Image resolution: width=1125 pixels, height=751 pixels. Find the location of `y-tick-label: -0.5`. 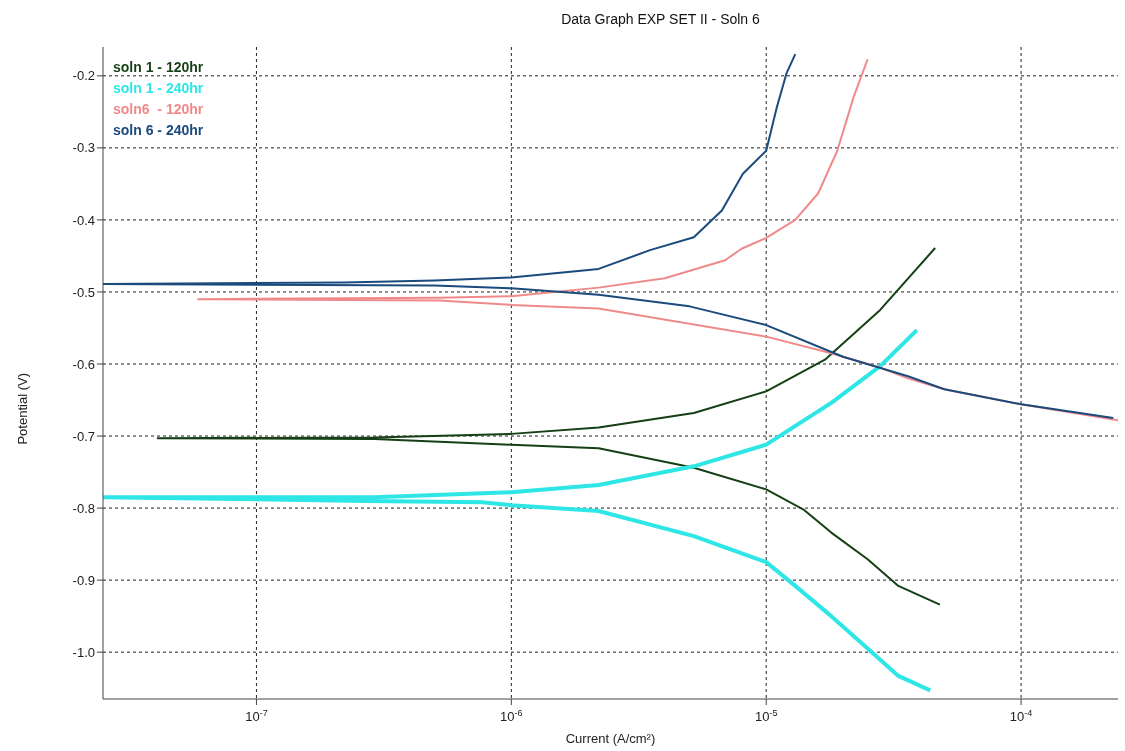

y-tick-label: -0.5 is located at coordinates (83, 292).